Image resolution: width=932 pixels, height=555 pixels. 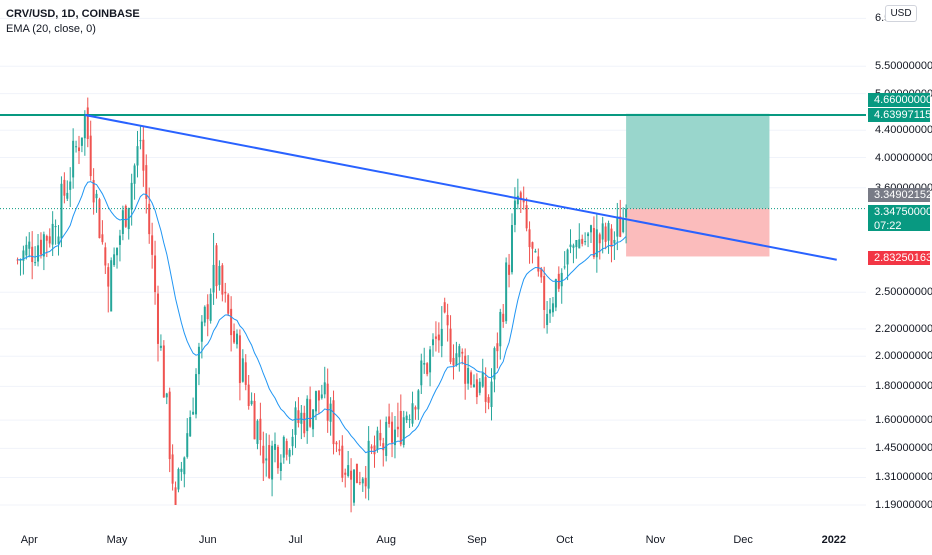 What do you see at coordinates (888, 226) in the screenshot?
I see `bar-countdown: 07:22` at bounding box center [888, 226].